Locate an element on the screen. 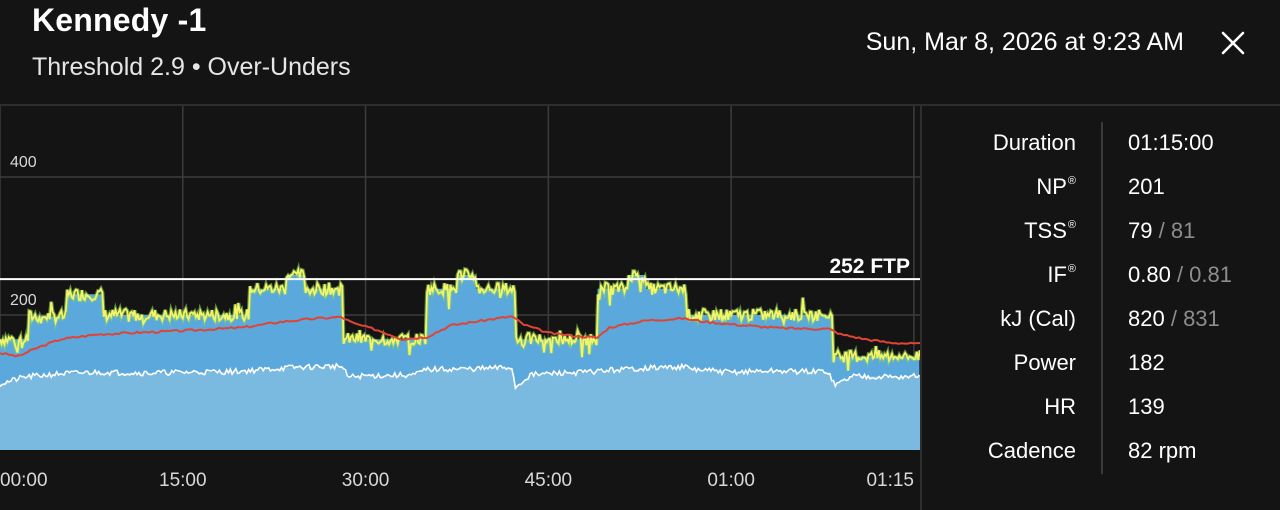 The image size is (1280, 510). stat-actual-value: 201 is located at coordinates (1146, 186).